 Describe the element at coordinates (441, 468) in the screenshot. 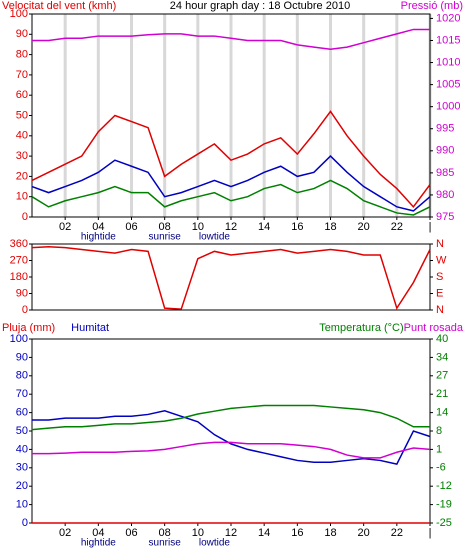

I see `y2-tick-label: -6` at that location.